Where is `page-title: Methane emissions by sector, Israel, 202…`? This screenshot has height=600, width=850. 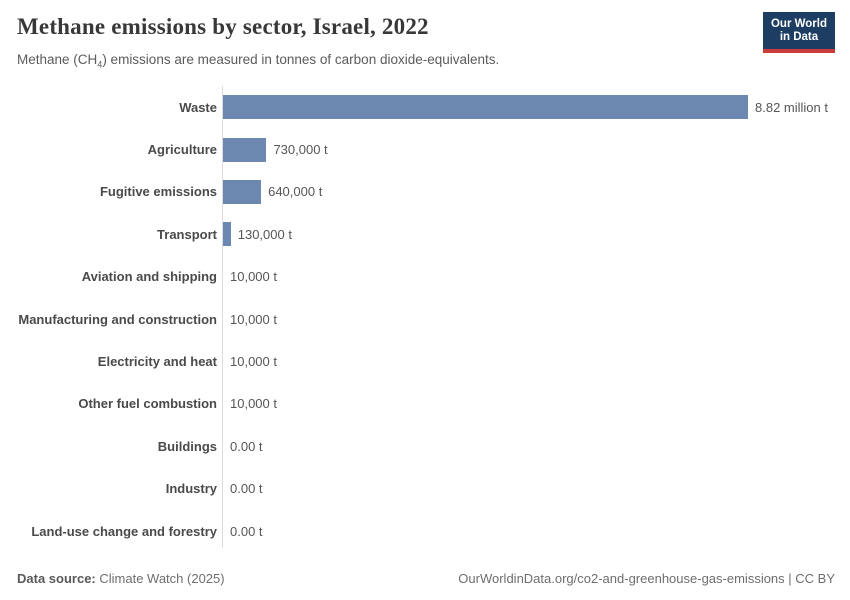 page-title: Methane emissions by sector, Israel, 202… is located at coordinates (223, 26).